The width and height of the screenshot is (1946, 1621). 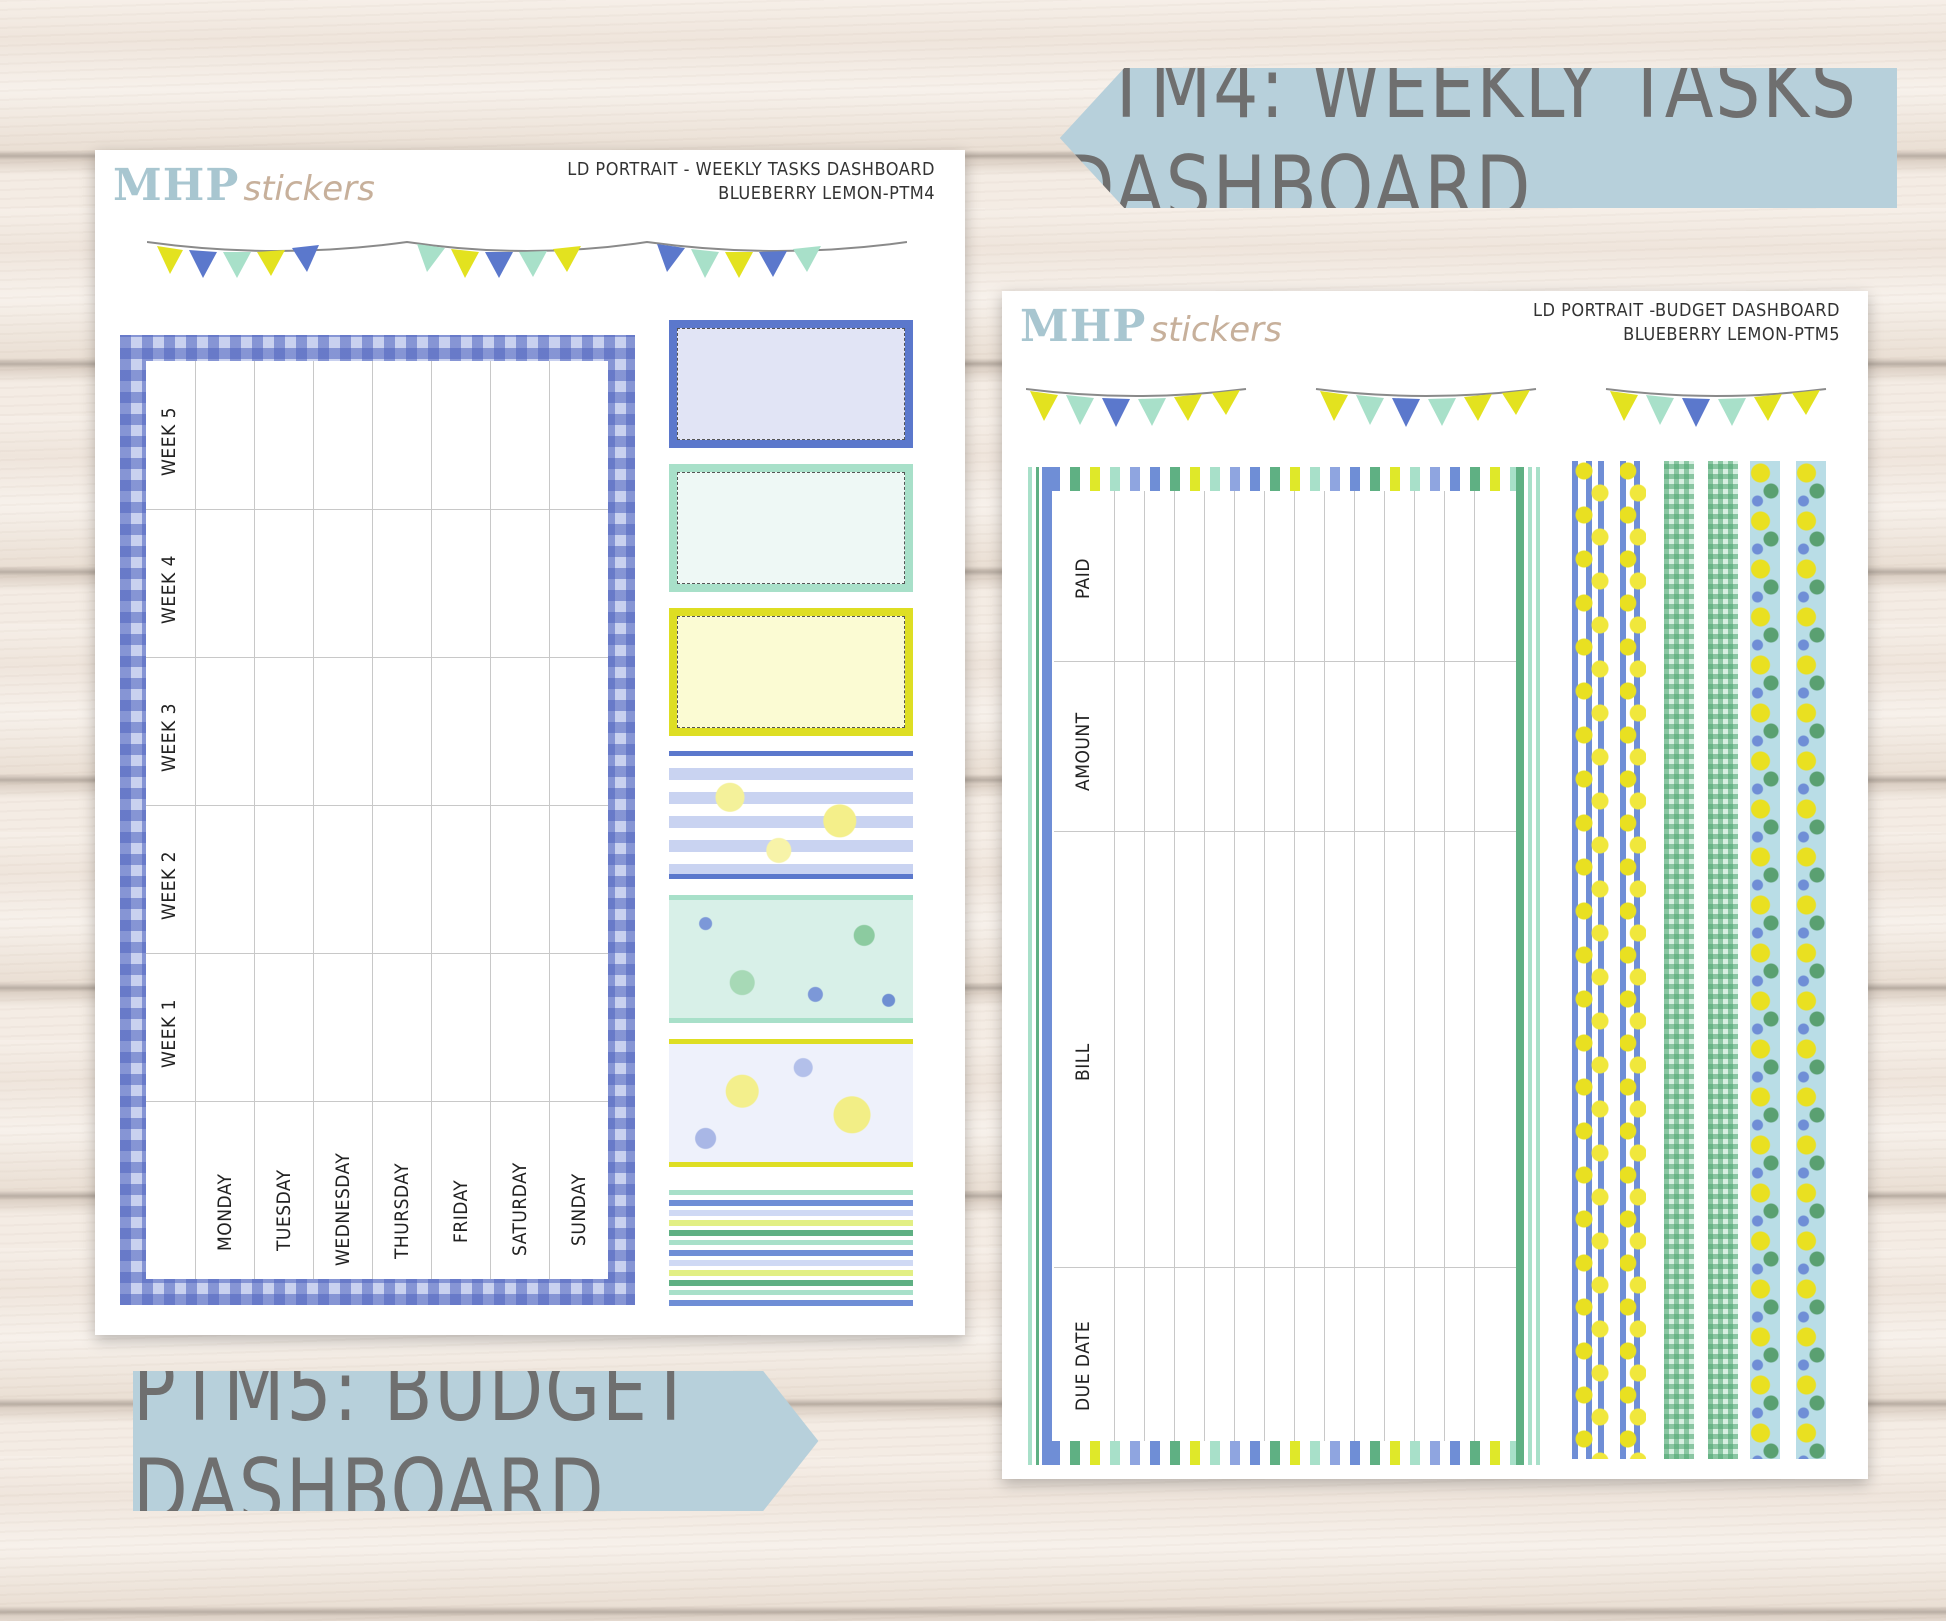 I want to click on sticker-box-lemon-leaves, so click(x=791, y=1103).